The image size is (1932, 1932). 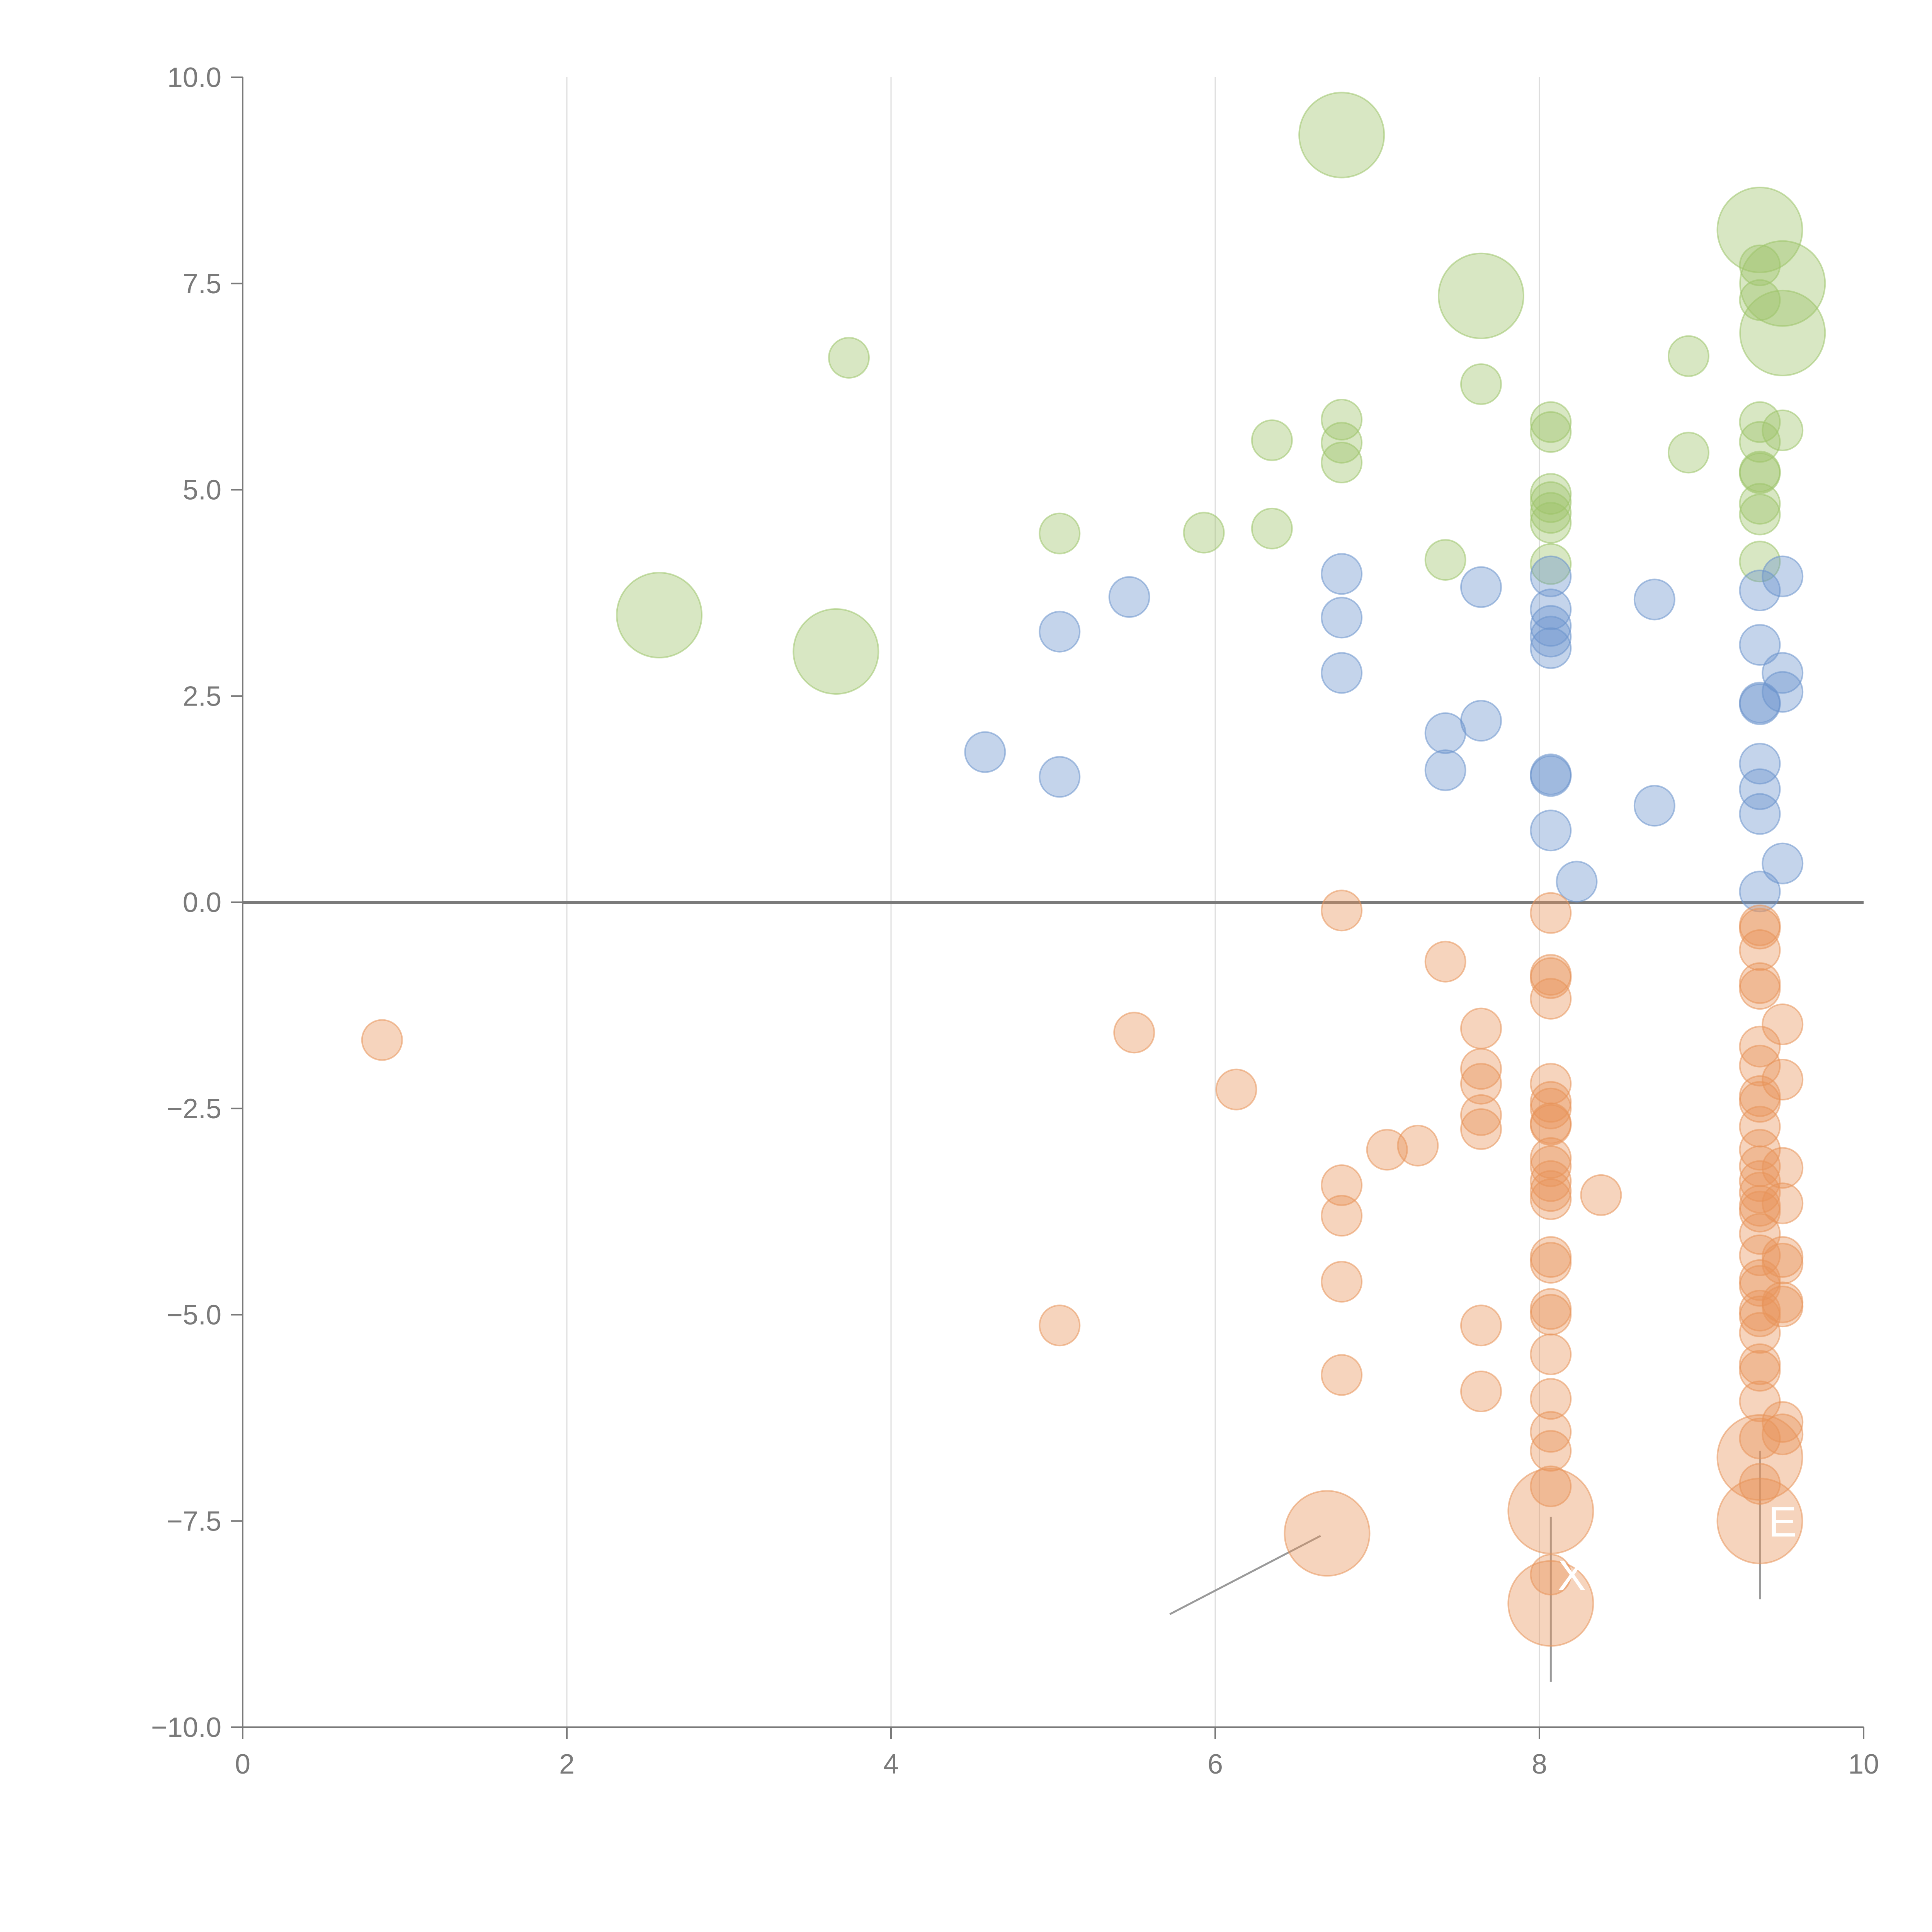 I want to click on annotation-leader-line, so click(x=1245, y=1575).